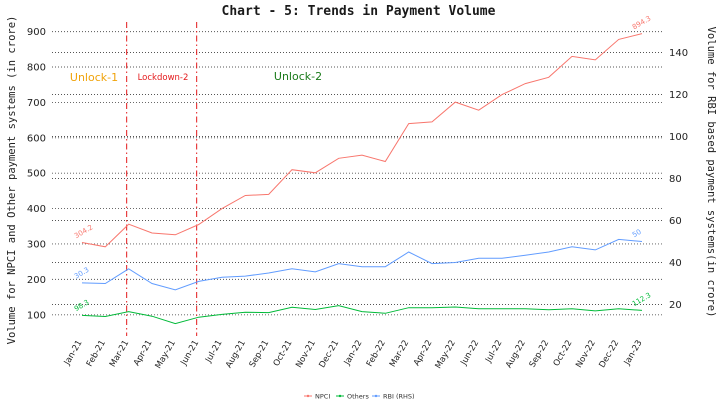 This screenshot has width=717, height=408. What do you see at coordinates (399, 354) in the screenshot?
I see `x-tick-Mar-22: Mar-22` at bounding box center [399, 354].